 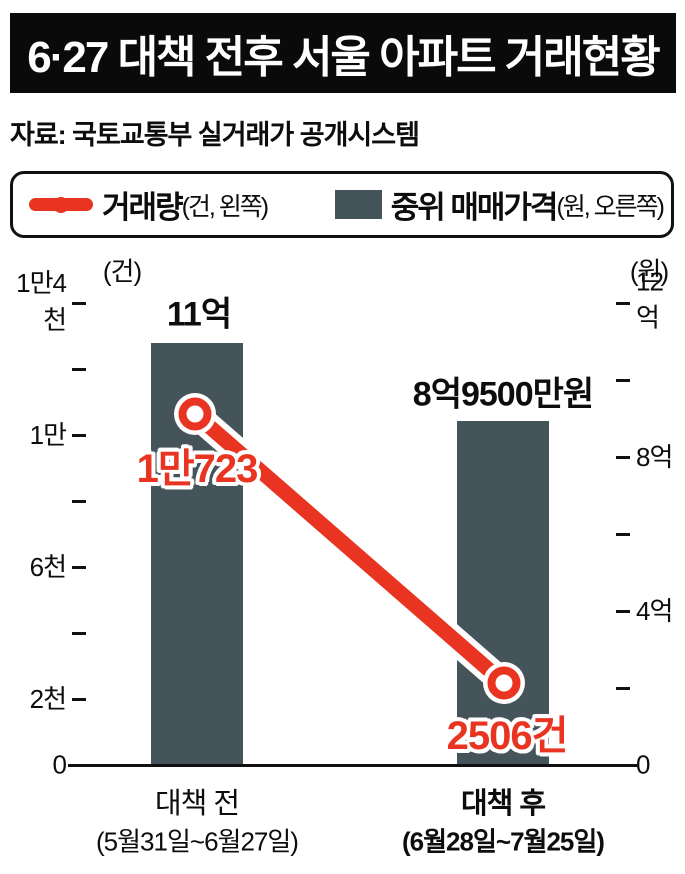 I want to click on line-marker-icon, so click(x=61, y=204).